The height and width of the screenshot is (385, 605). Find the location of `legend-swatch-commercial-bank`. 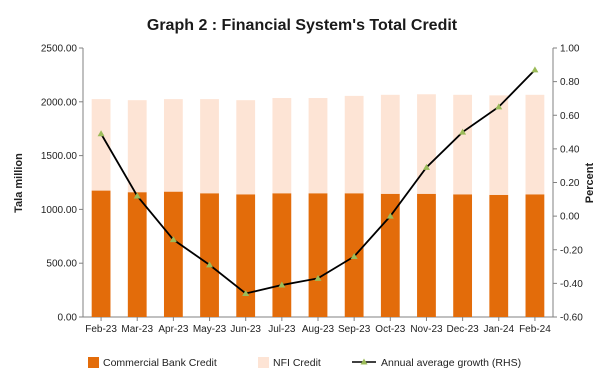

legend-swatch-commercial-bank is located at coordinates (93, 362).